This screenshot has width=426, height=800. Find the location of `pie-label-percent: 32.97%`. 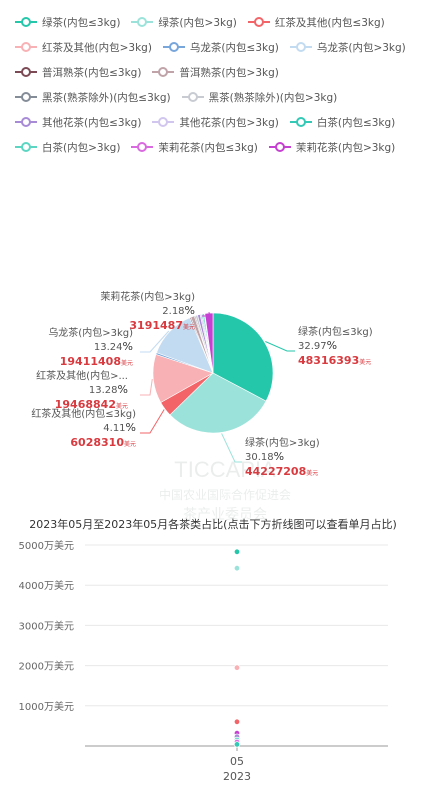

pie-label-percent: 32.97% is located at coordinates (317, 345).